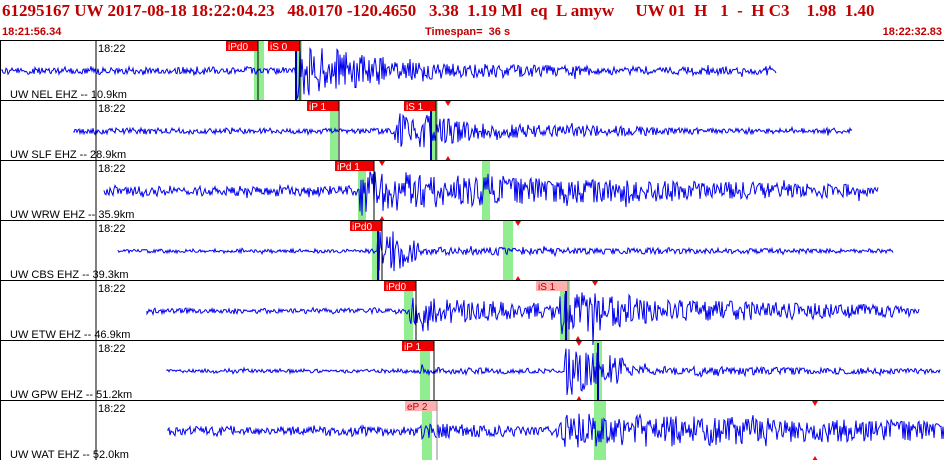 The height and width of the screenshot is (460, 944). I want to click on end-time: 18:22:32.83, so click(912, 32).